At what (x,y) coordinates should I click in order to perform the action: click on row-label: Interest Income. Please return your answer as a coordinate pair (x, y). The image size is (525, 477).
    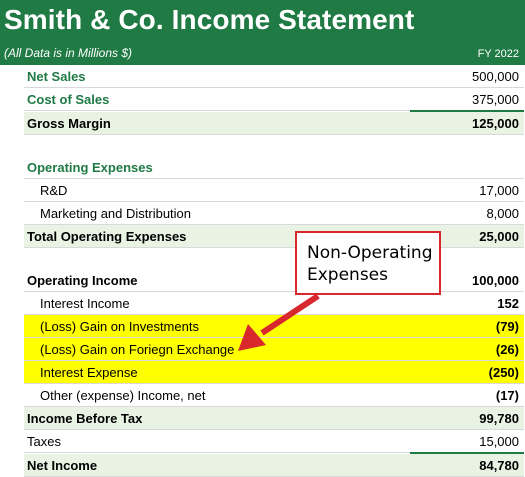
    Looking at the image, I should click on (85, 303).